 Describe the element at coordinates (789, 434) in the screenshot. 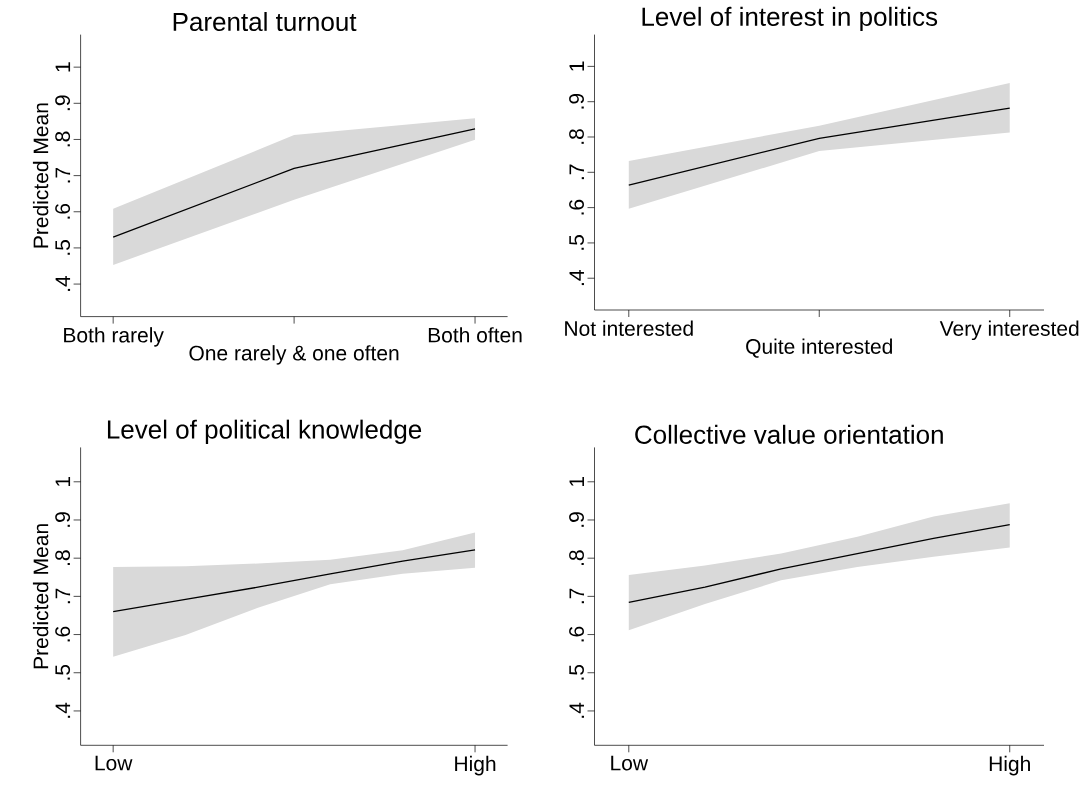

I see `chart-title: Collective value orientation` at that location.